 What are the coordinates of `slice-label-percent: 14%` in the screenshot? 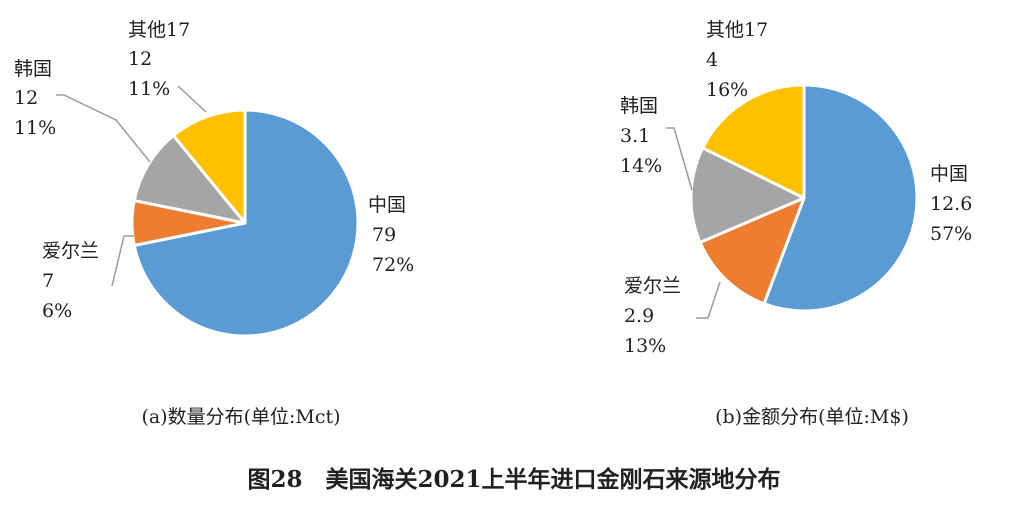 It's located at (641, 166).